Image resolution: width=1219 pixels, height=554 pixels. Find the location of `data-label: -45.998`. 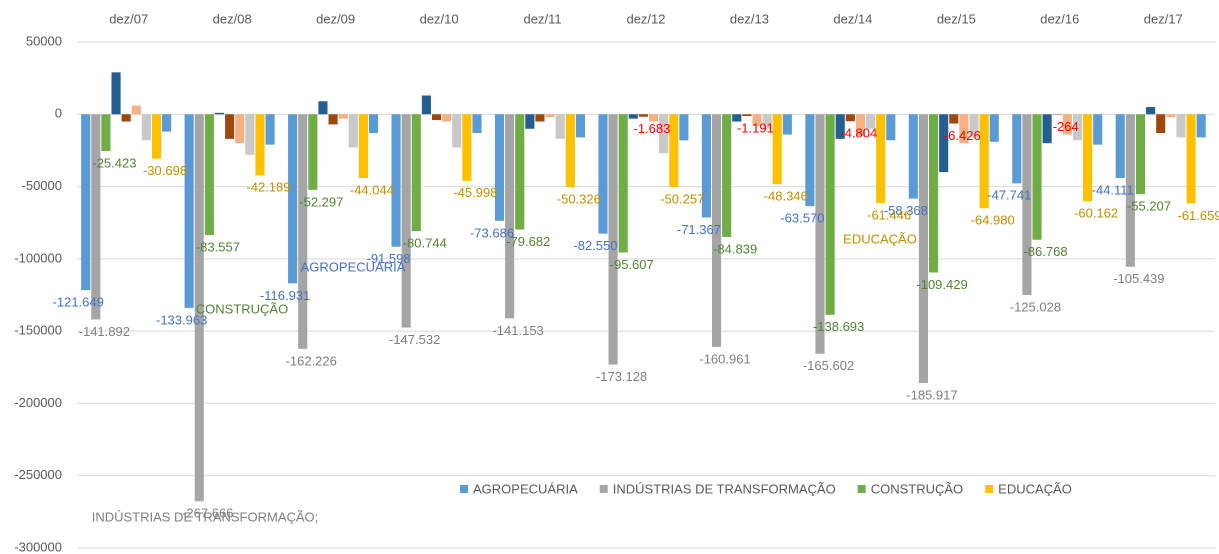

data-label: -45.998 is located at coordinates (475, 192).